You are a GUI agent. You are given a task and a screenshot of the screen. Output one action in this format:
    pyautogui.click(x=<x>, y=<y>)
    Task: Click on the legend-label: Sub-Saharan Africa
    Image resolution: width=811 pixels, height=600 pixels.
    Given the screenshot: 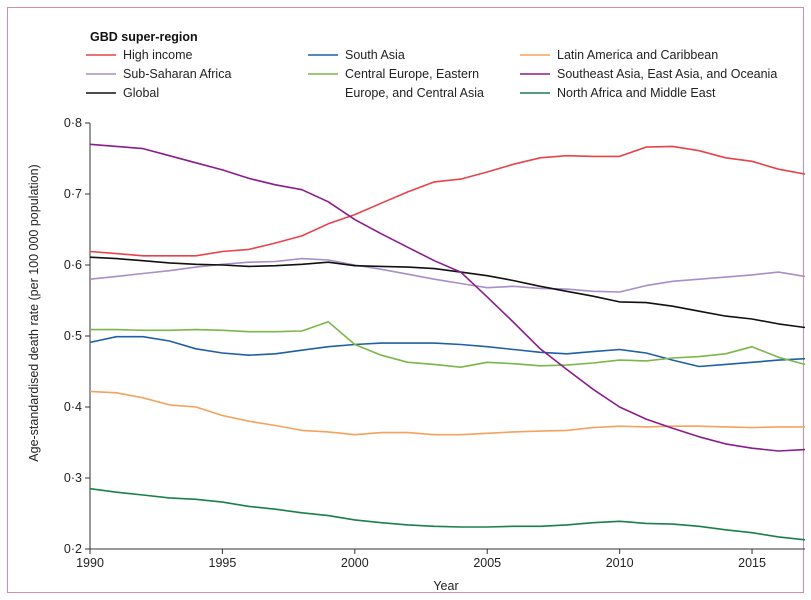 What is the action you would take?
    pyautogui.click(x=177, y=74)
    